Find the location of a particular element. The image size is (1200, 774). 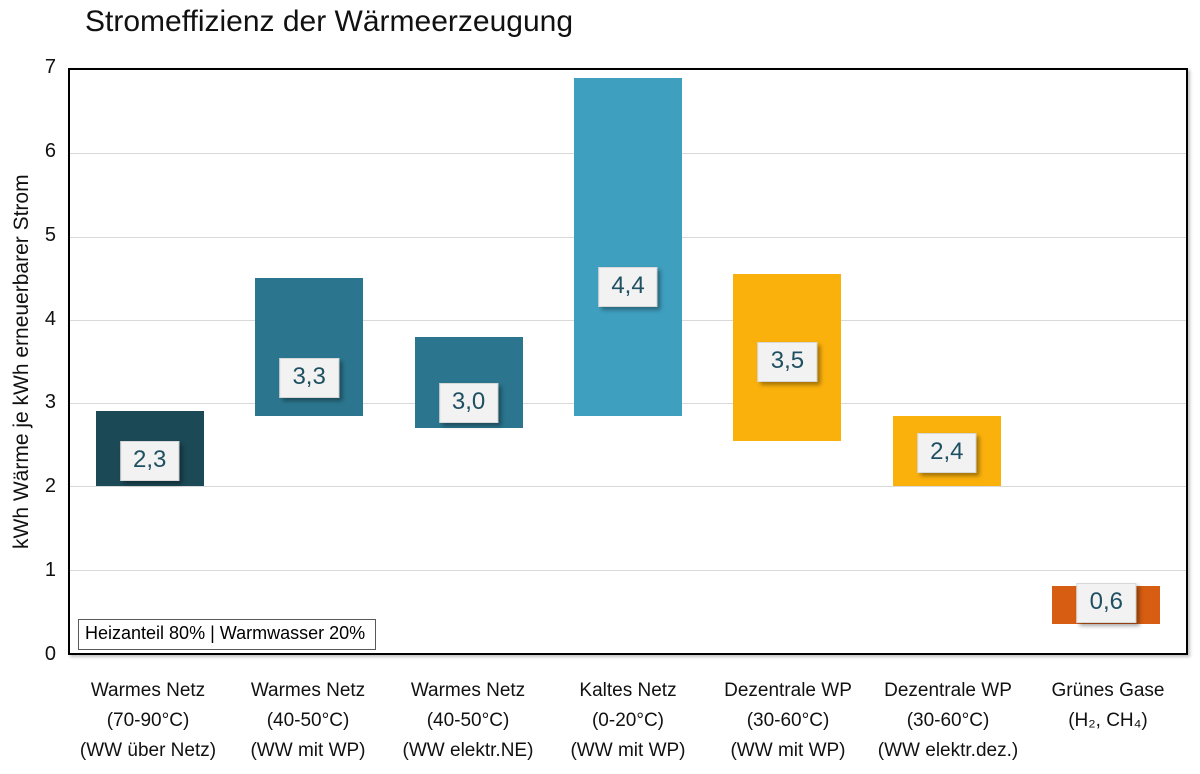

x-category-line: (WW elektr.NE) is located at coordinates (468, 750).